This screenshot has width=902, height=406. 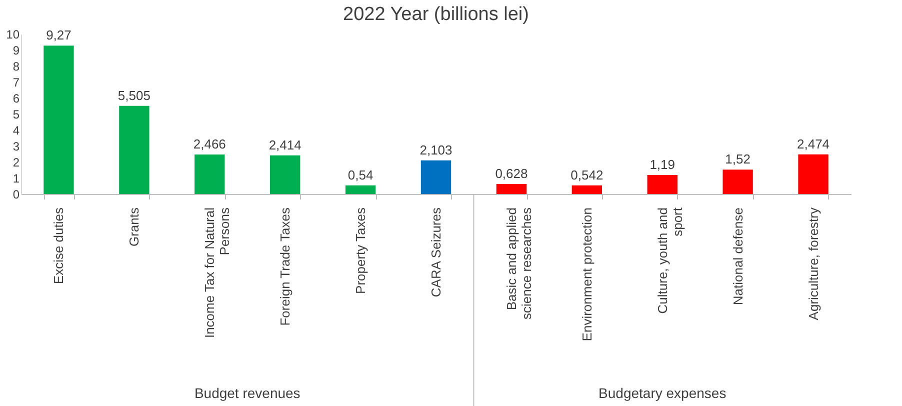 I want to click on data-label: 2,103, so click(x=436, y=150).